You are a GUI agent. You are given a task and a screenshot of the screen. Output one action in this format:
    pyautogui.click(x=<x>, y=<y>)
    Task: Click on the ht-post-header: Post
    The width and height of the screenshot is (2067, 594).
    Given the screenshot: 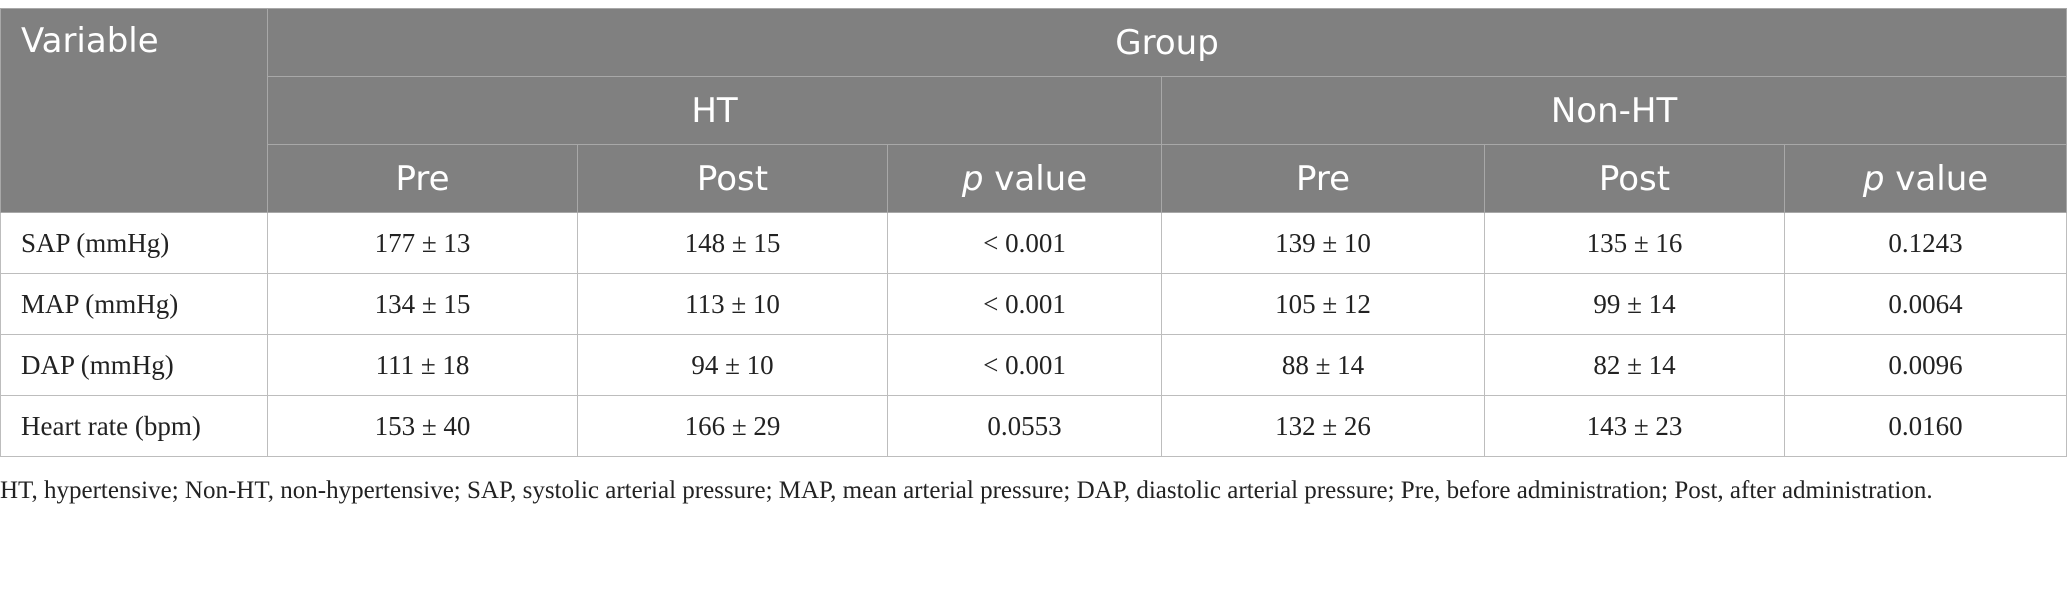 What is the action you would take?
    pyautogui.click(x=732, y=178)
    